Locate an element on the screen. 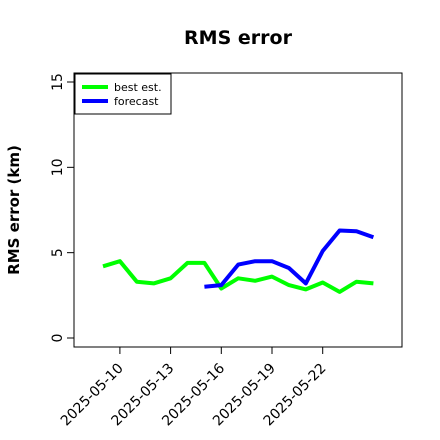 The height and width of the screenshot is (440, 440). legend-label-best-est: best est. is located at coordinates (138, 87).